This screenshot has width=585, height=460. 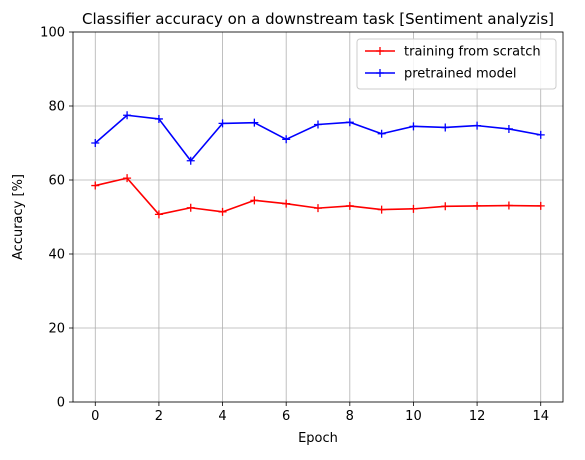 I want to click on x-axis-label: Epoch, so click(x=318, y=438).